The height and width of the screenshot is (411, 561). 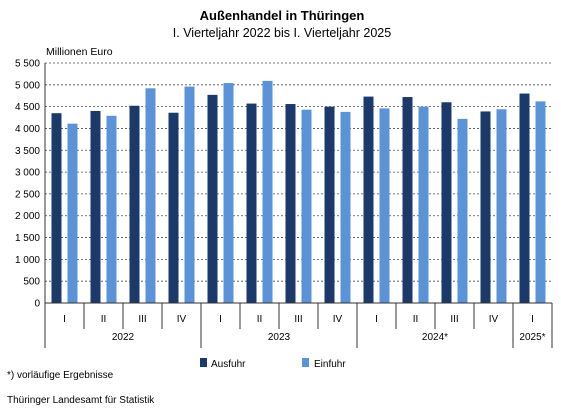 I want to click on y-tick-label: 5 000, so click(x=27, y=85).